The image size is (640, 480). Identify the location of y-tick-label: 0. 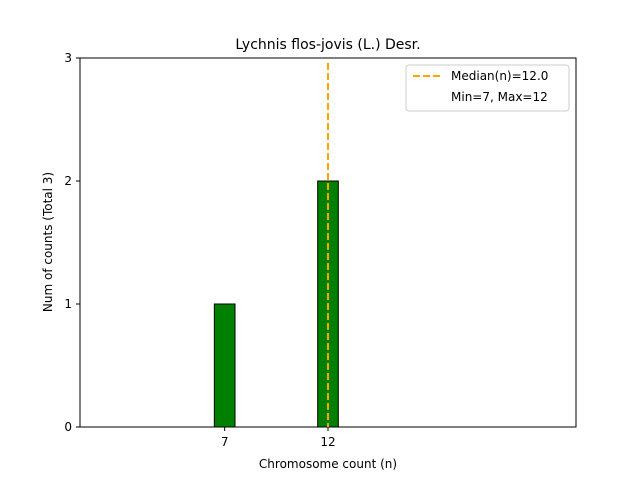
(68, 427).